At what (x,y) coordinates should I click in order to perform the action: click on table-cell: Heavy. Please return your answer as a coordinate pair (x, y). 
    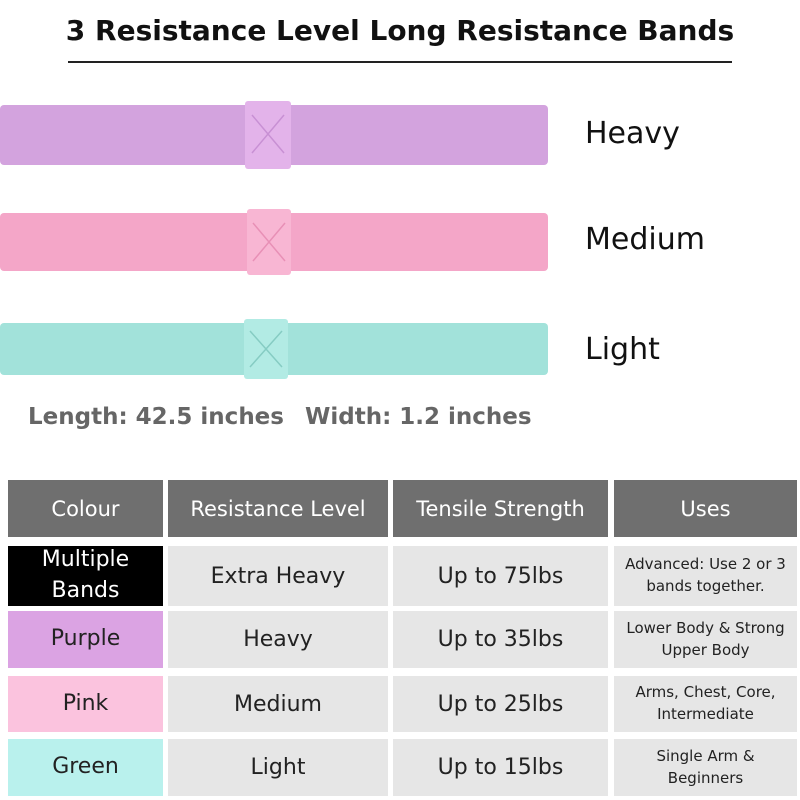
    Looking at the image, I should click on (278, 639).